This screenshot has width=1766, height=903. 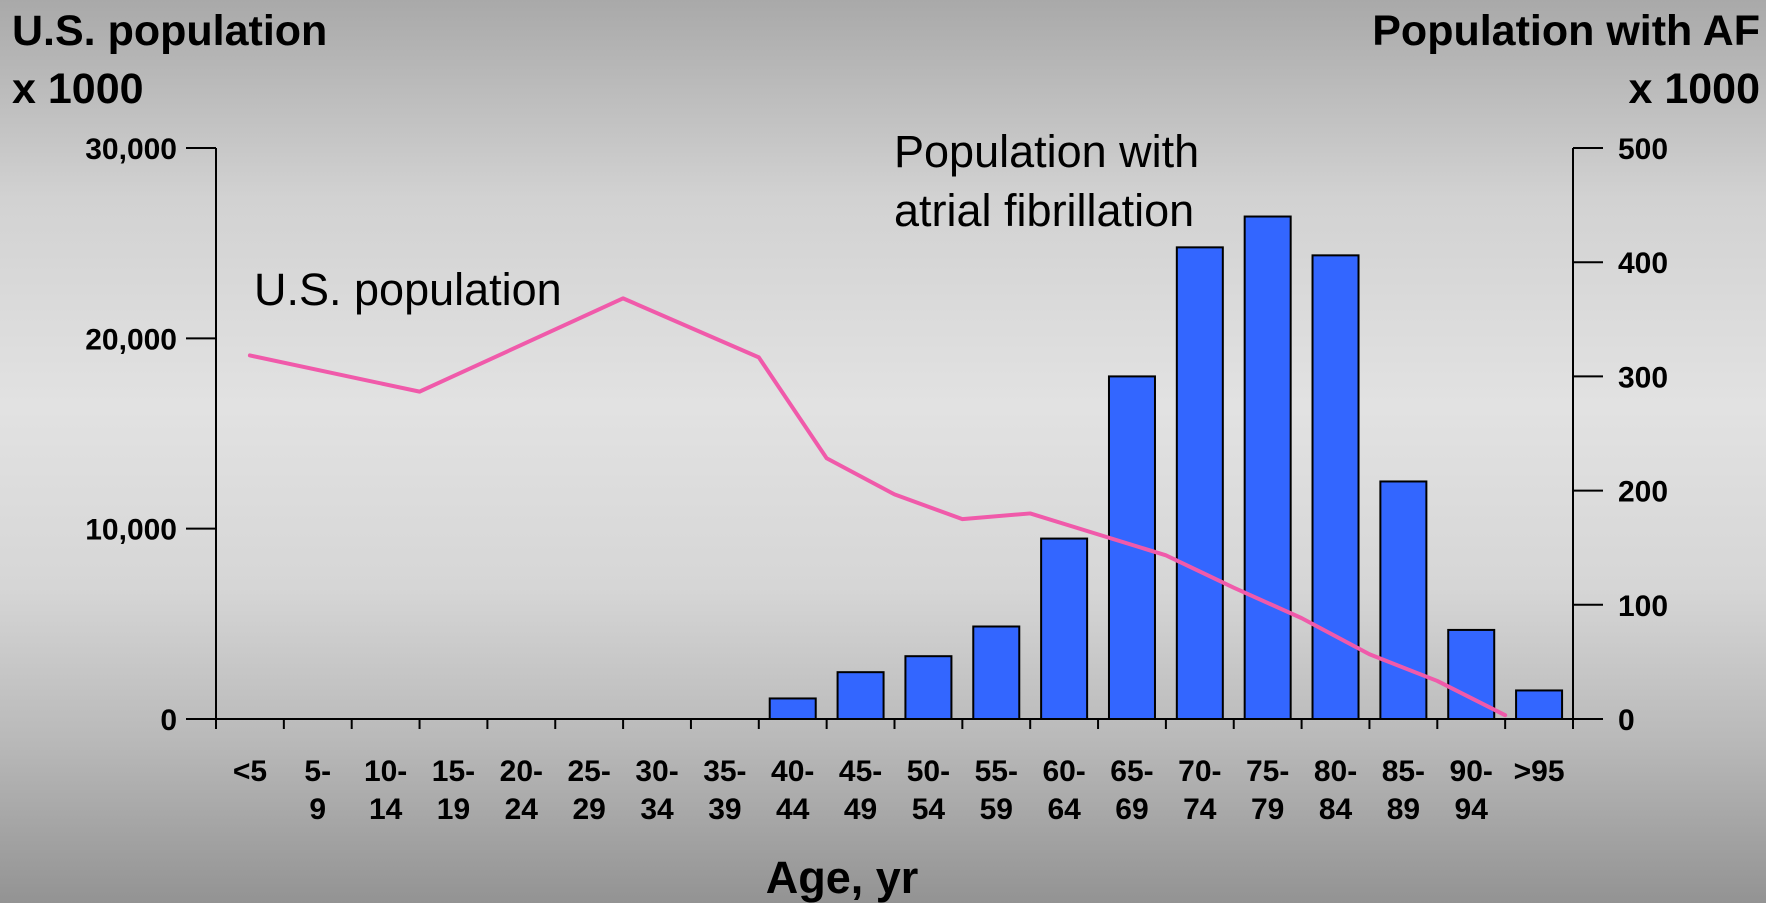 I want to click on x-axis-tick-label: 69, so click(x=1131, y=809).